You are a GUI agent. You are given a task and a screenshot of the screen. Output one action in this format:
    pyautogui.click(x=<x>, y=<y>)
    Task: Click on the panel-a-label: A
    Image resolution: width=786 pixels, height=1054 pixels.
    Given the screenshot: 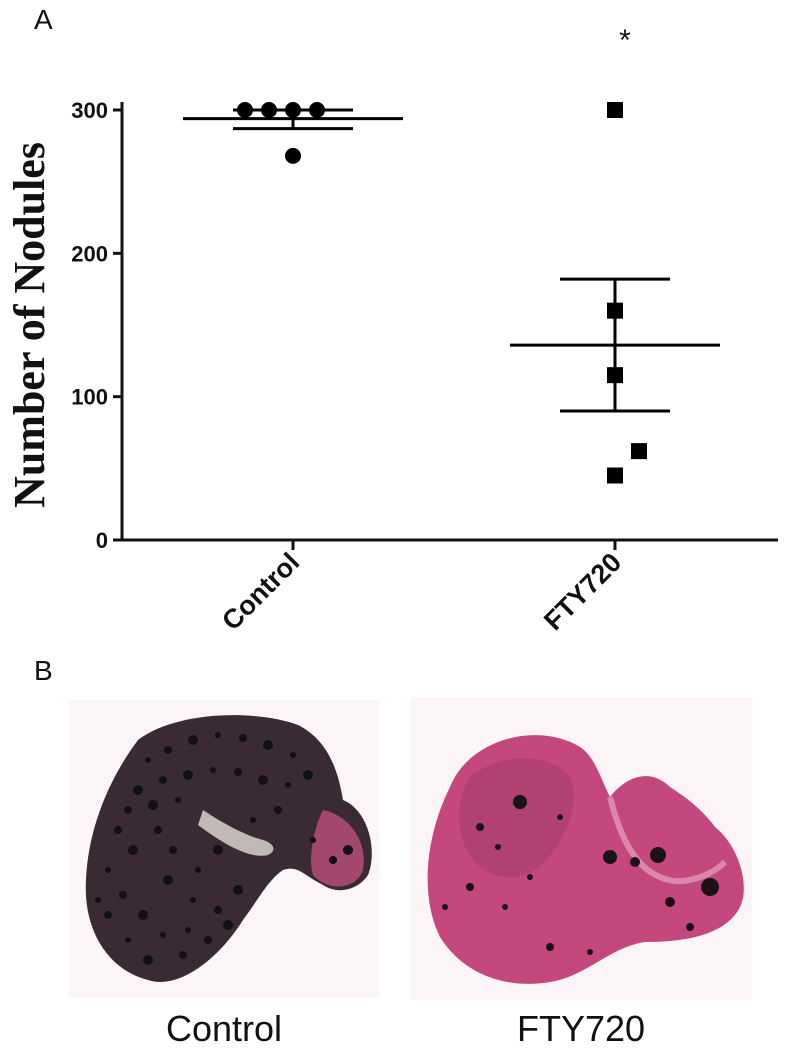 What is the action you would take?
    pyautogui.click(x=43, y=19)
    